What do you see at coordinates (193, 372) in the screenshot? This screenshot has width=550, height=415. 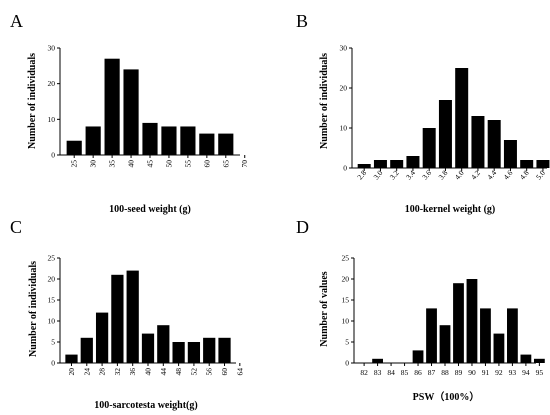 I see `x-tick-label: 52` at bounding box center [193, 372].